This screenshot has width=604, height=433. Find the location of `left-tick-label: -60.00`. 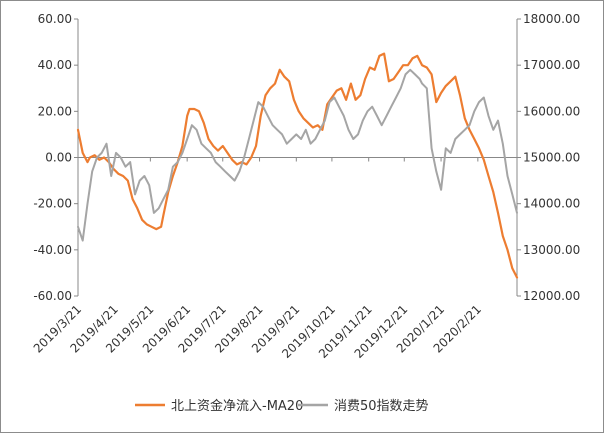

left-tick-label: -60.00 is located at coordinates (52, 296).